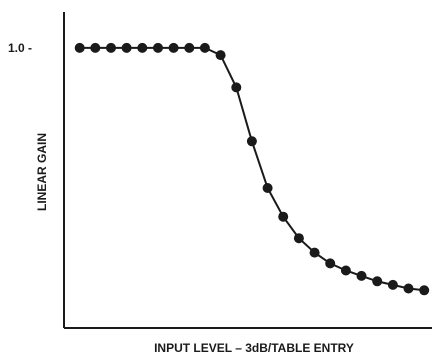 This screenshot has height=358, width=432. I want to click on y-ticks: 1.0 -, so click(20, 48).